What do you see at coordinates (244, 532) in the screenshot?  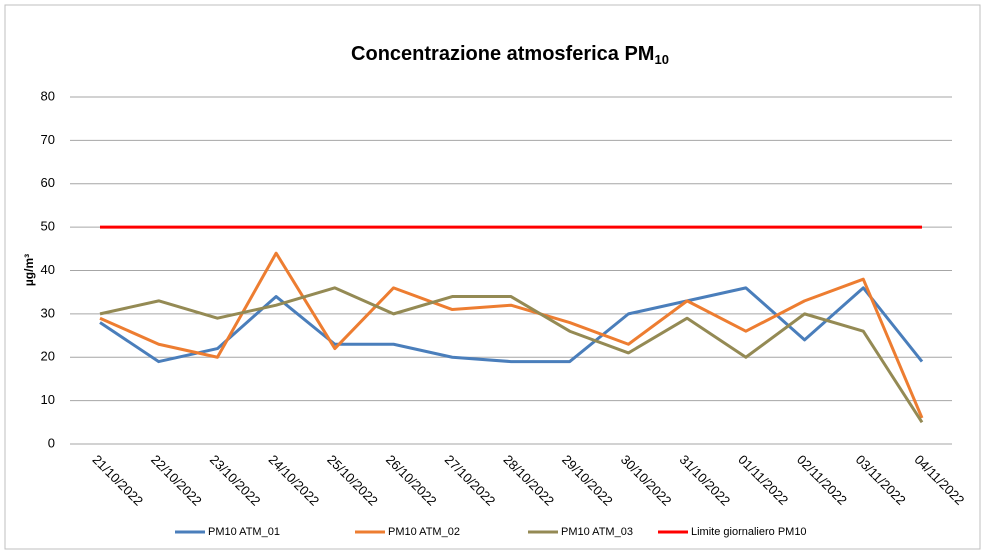 I see `legend-label: PM10 ATM_01` at bounding box center [244, 532].